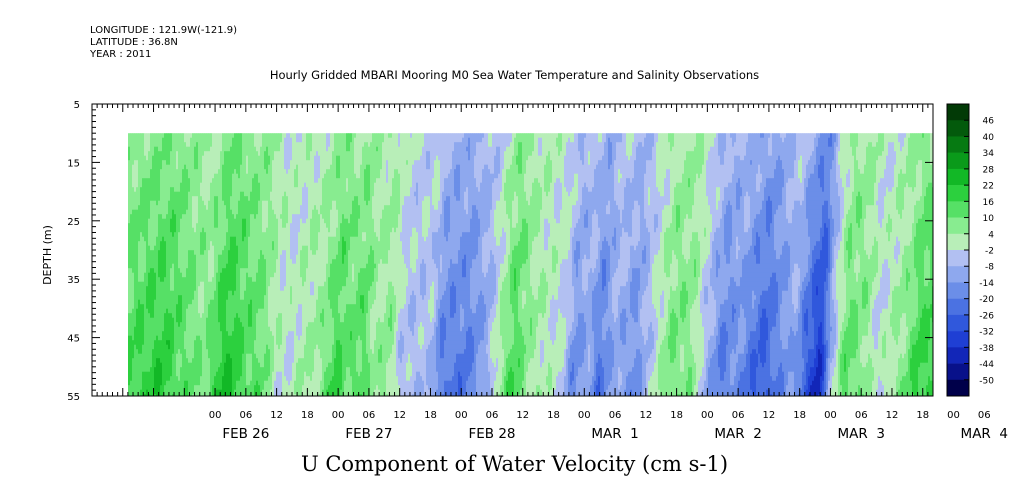 This screenshot has height=504, width=1009. What do you see at coordinates (986, 365) in the screenshot?
I see `colorbar-tick-label: -44` at bounding box center [986, 365].